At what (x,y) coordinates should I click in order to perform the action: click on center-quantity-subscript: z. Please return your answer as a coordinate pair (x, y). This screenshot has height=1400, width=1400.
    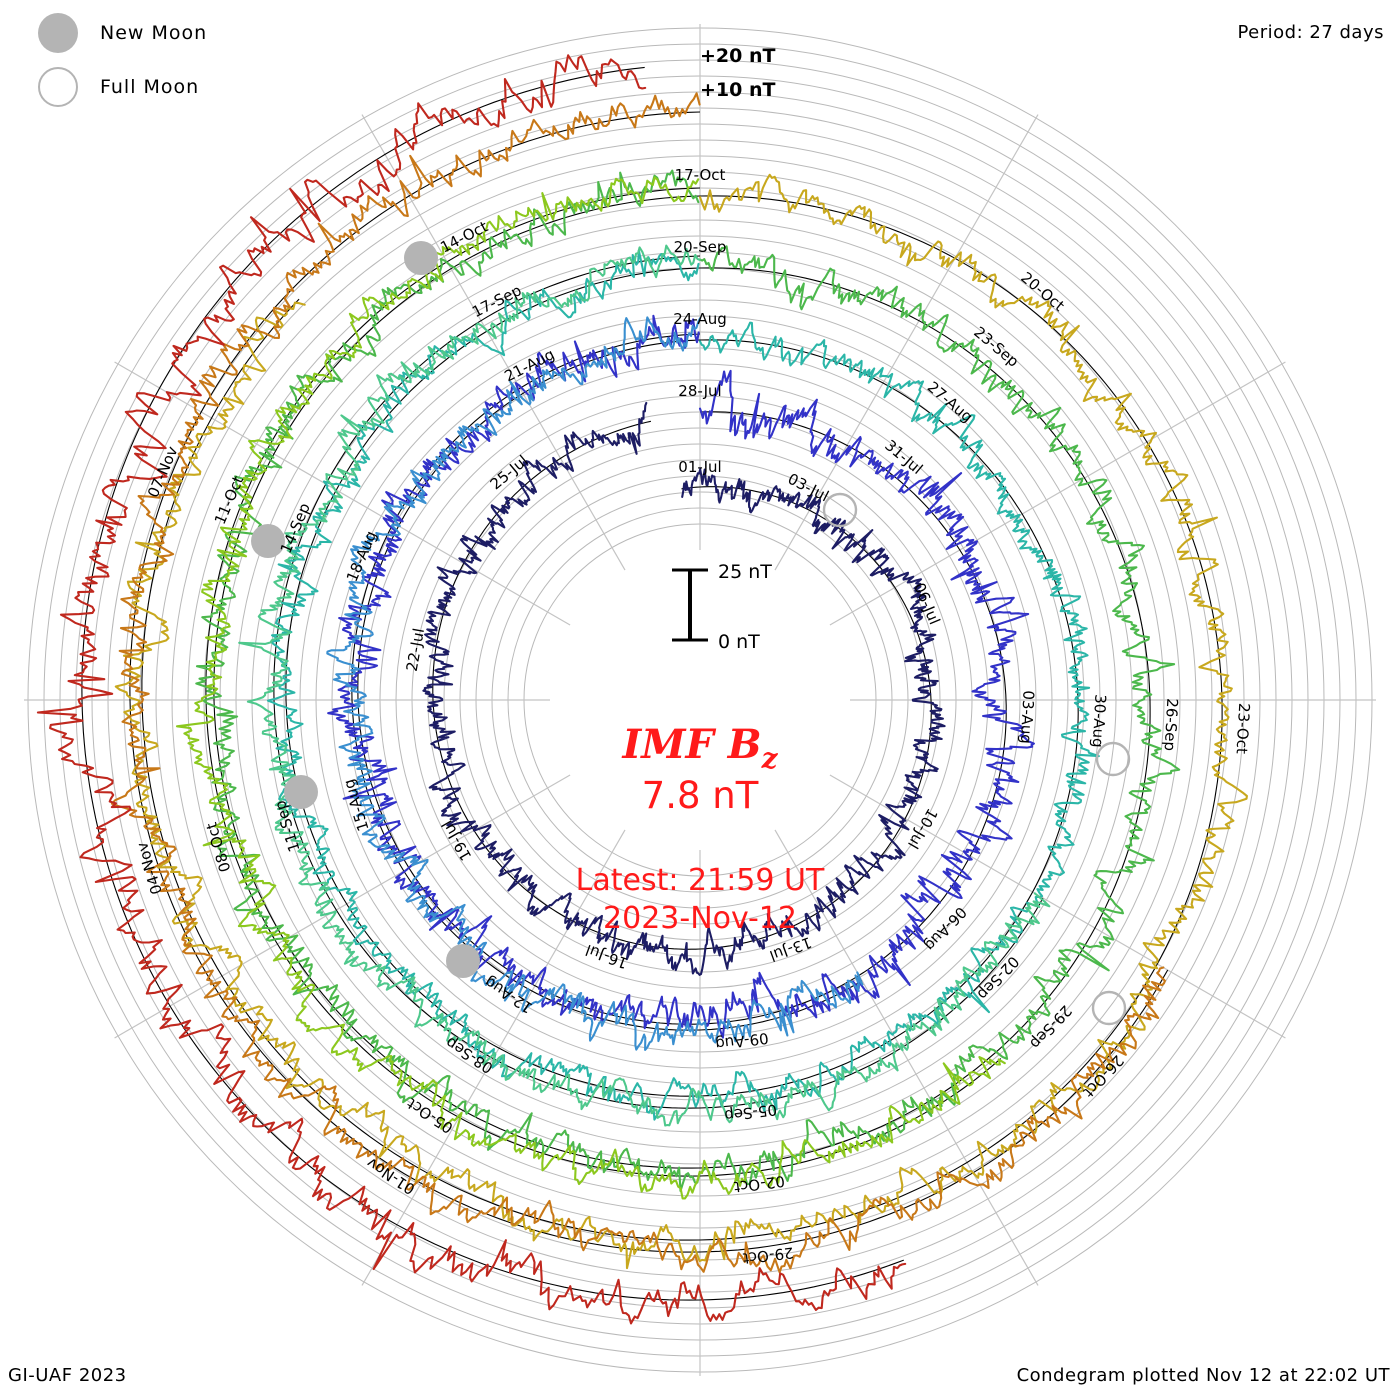
    Looking at the image, I should click on (770, 758).